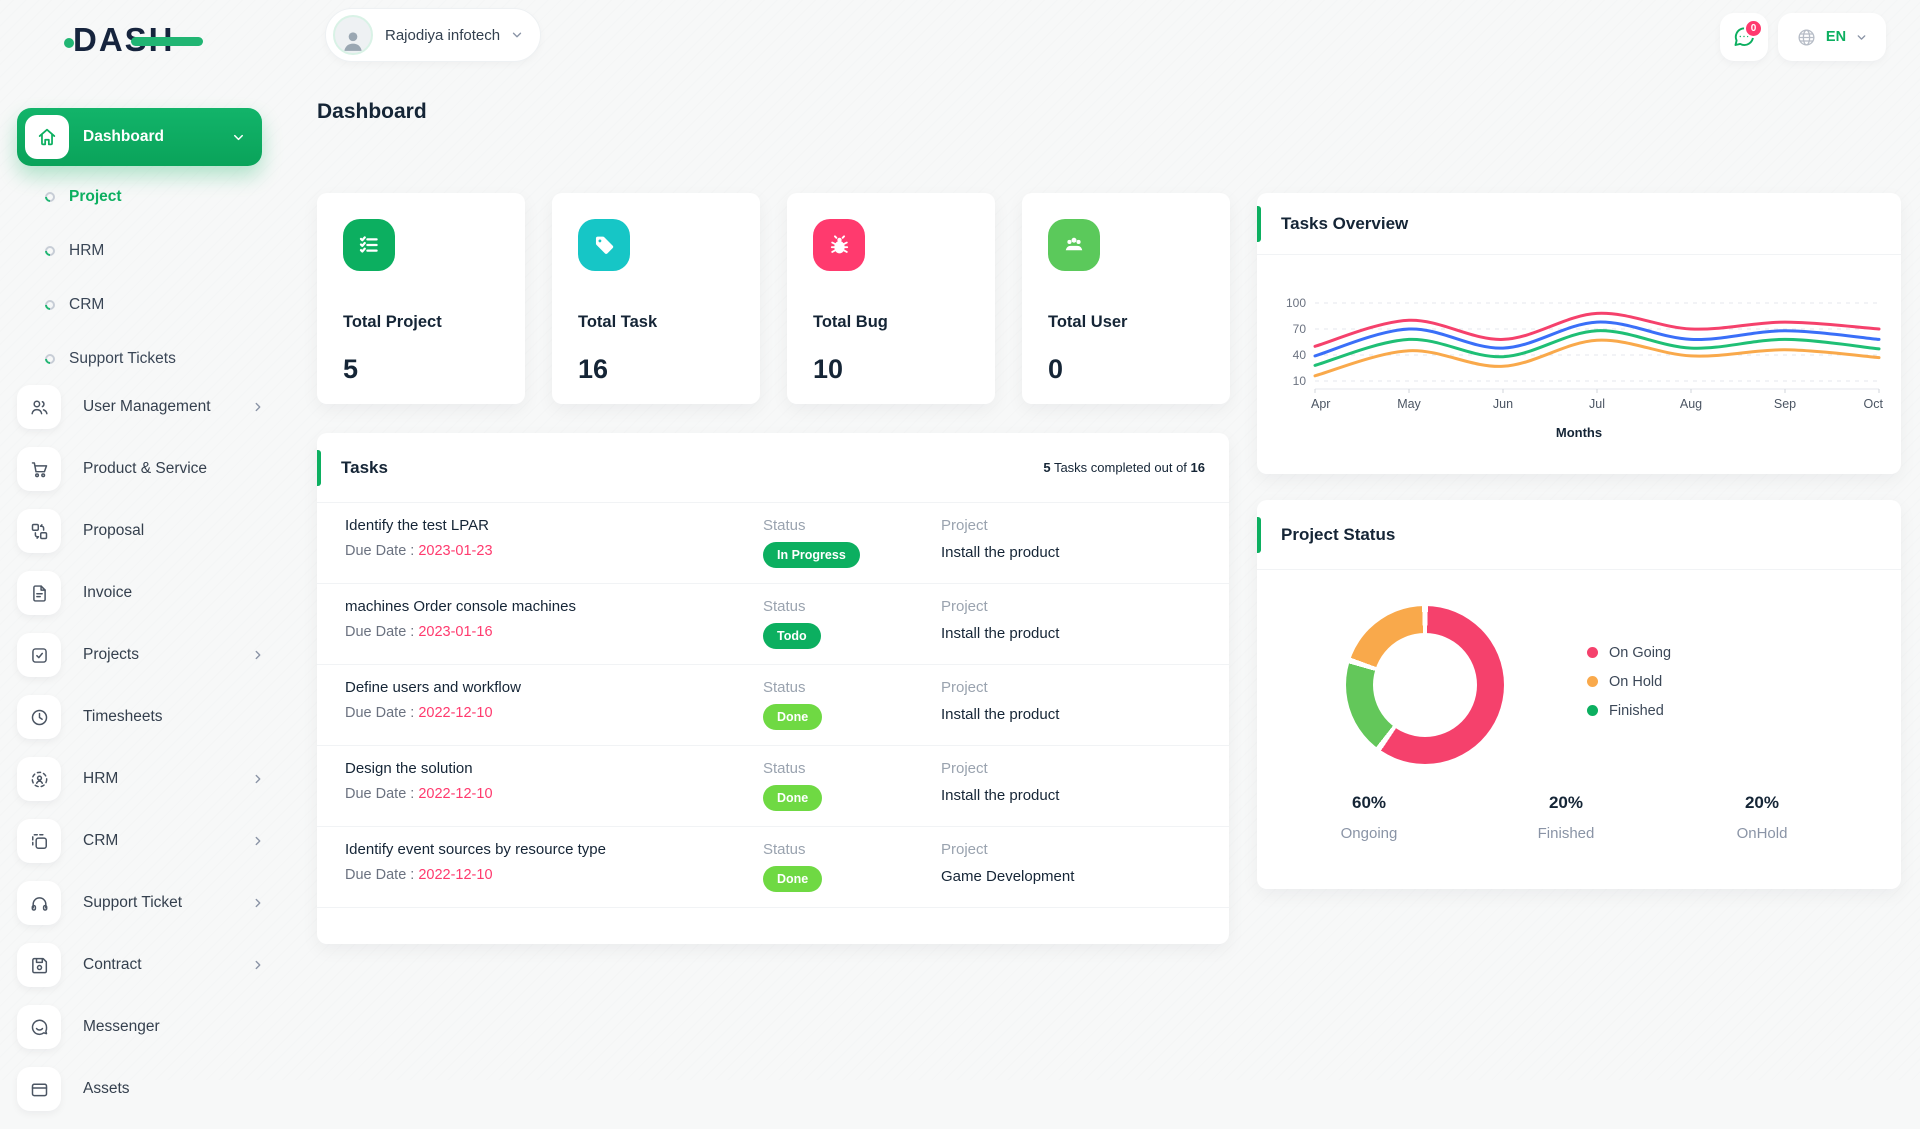  What do you see at coordinates (39, 469) in the screenshot?
I see `cart-icon` at bounding box center [39, 469].